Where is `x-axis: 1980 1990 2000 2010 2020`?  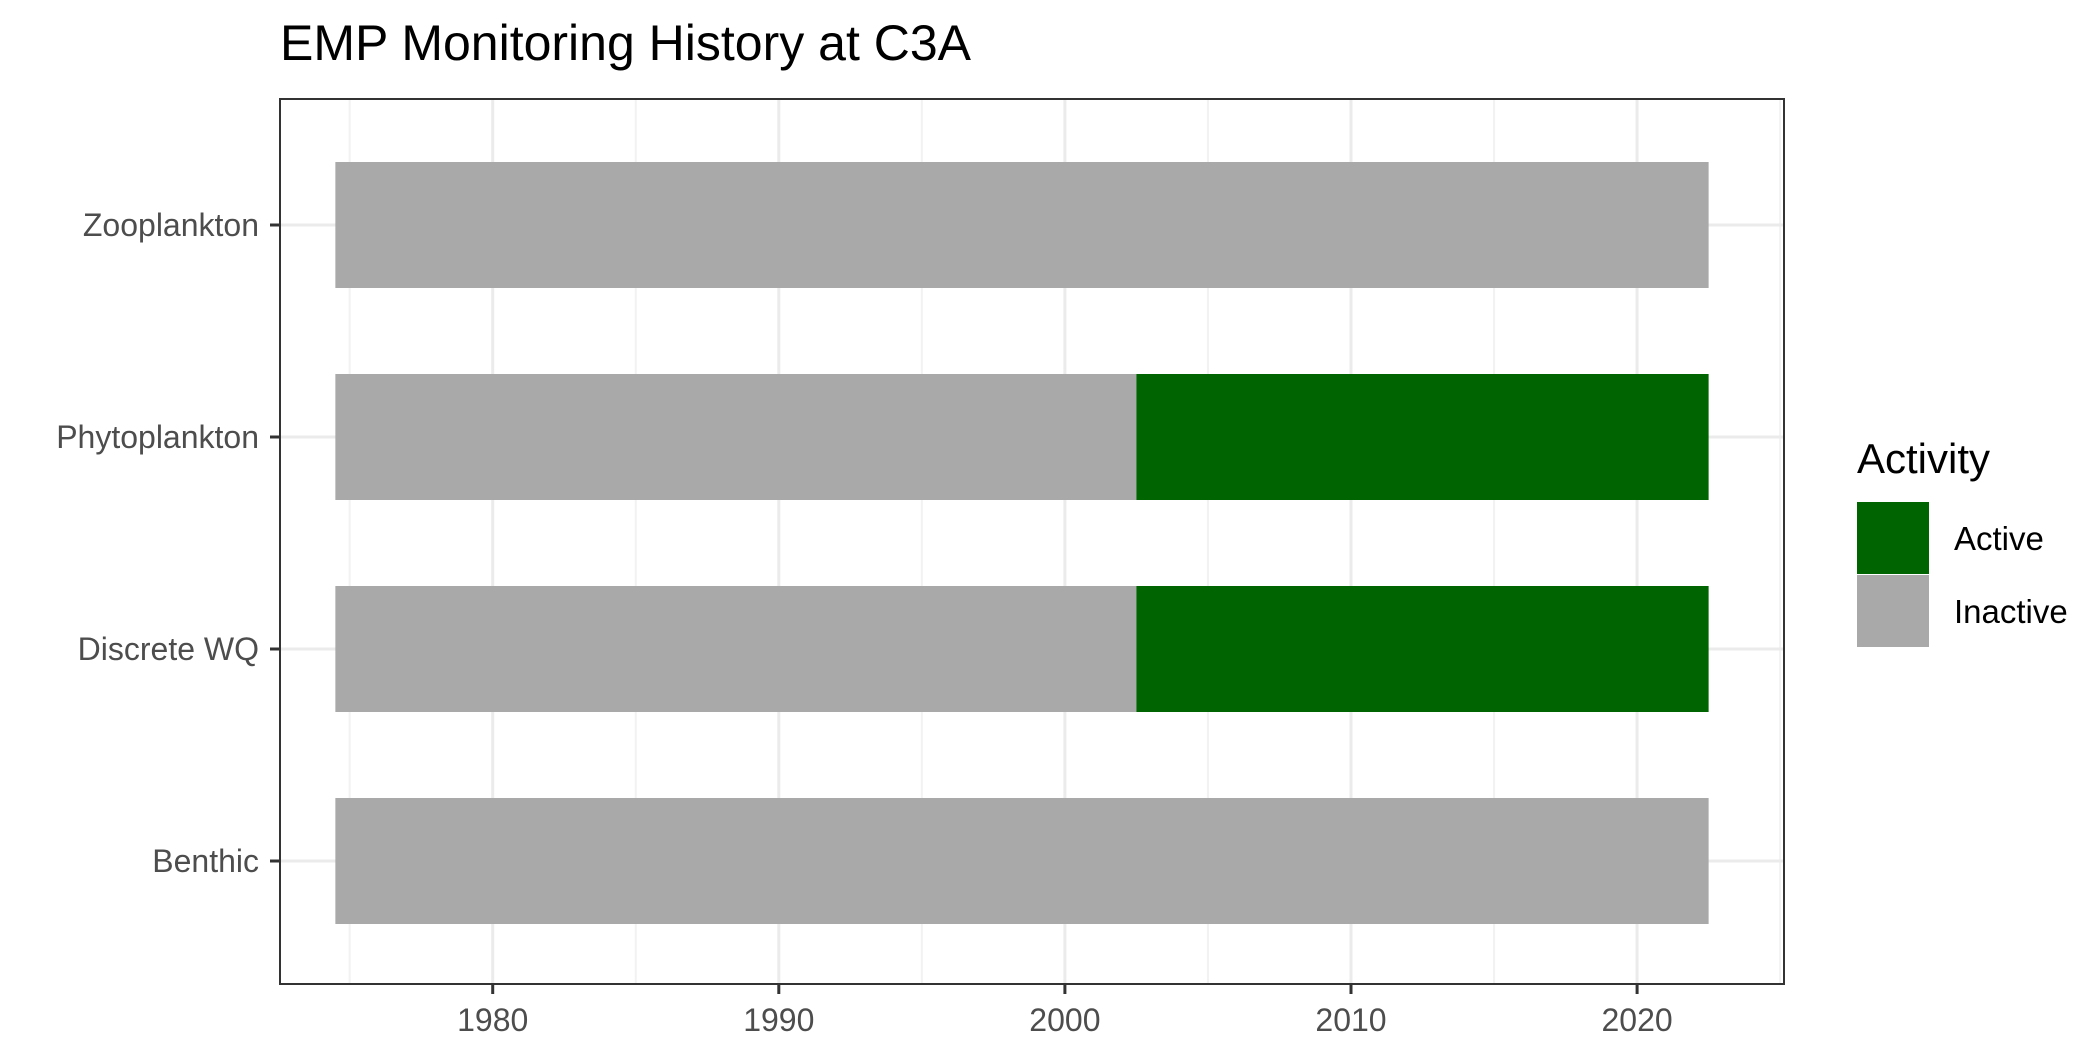
x-axis: 1980 1990 2000 2010 2020 is located at coordinates (1065, 1010).